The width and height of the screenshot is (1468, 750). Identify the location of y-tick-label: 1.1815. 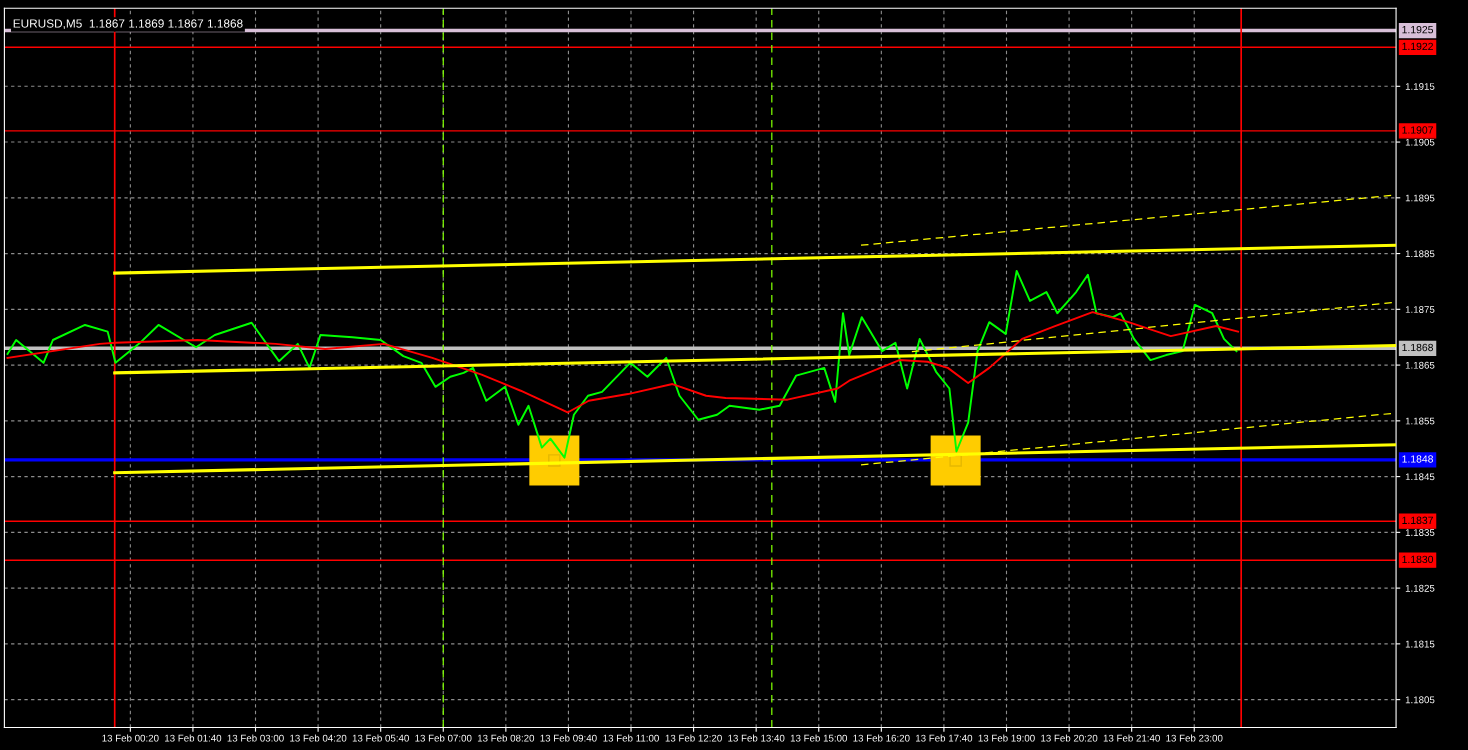
(1420, 644).